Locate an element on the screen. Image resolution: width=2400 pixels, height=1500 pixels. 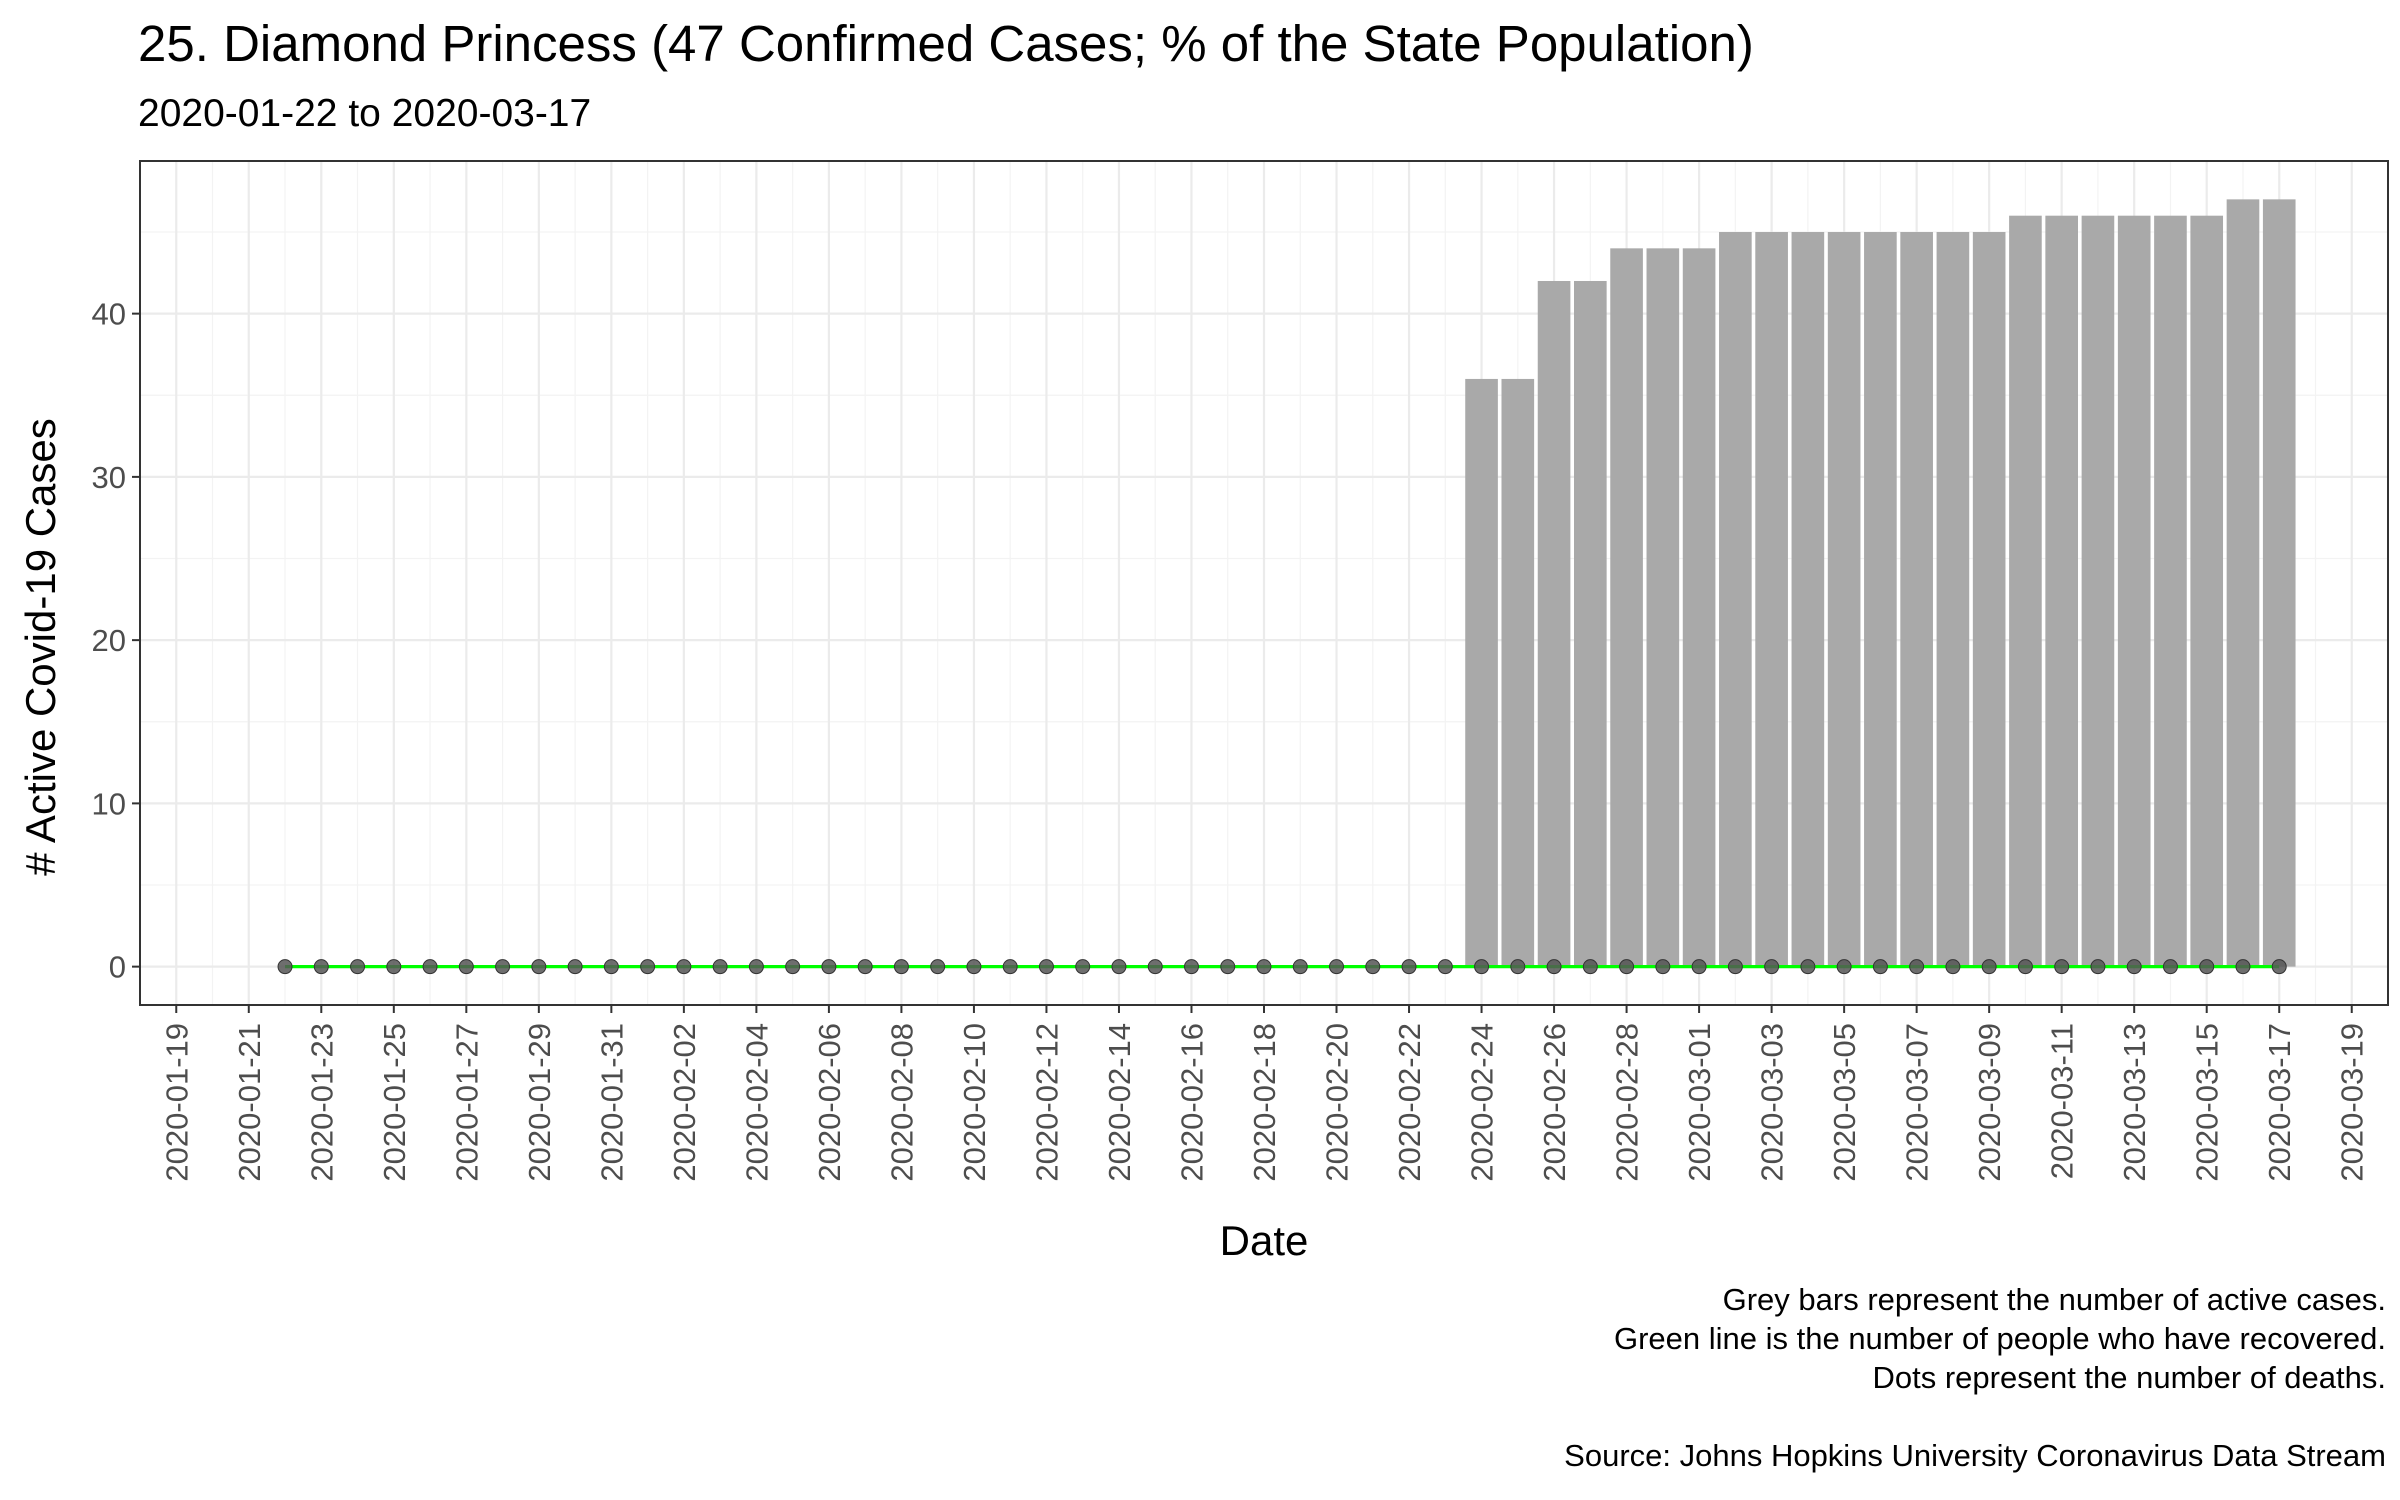
x-tick-label: 2020-03-05 is located at coordinates (1844, 1102).